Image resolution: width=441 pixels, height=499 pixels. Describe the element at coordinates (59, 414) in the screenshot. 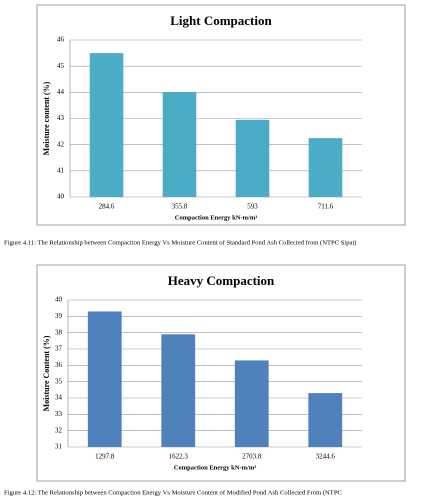

I see `y-tick-label: 33` at that location.